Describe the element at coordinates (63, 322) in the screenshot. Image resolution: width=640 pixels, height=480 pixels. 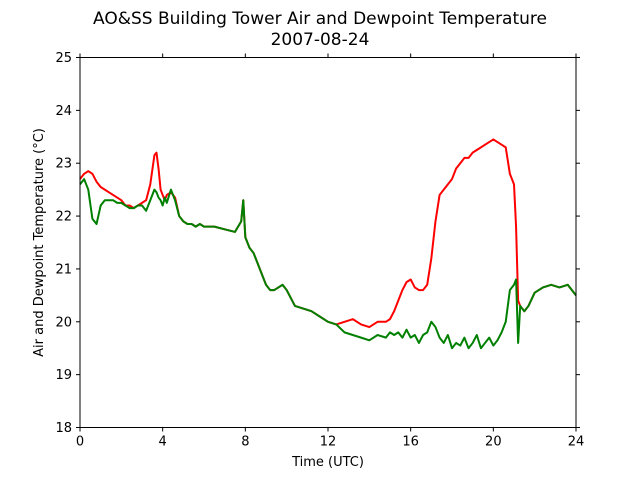
I see `y-tick-label: 20` at that location.